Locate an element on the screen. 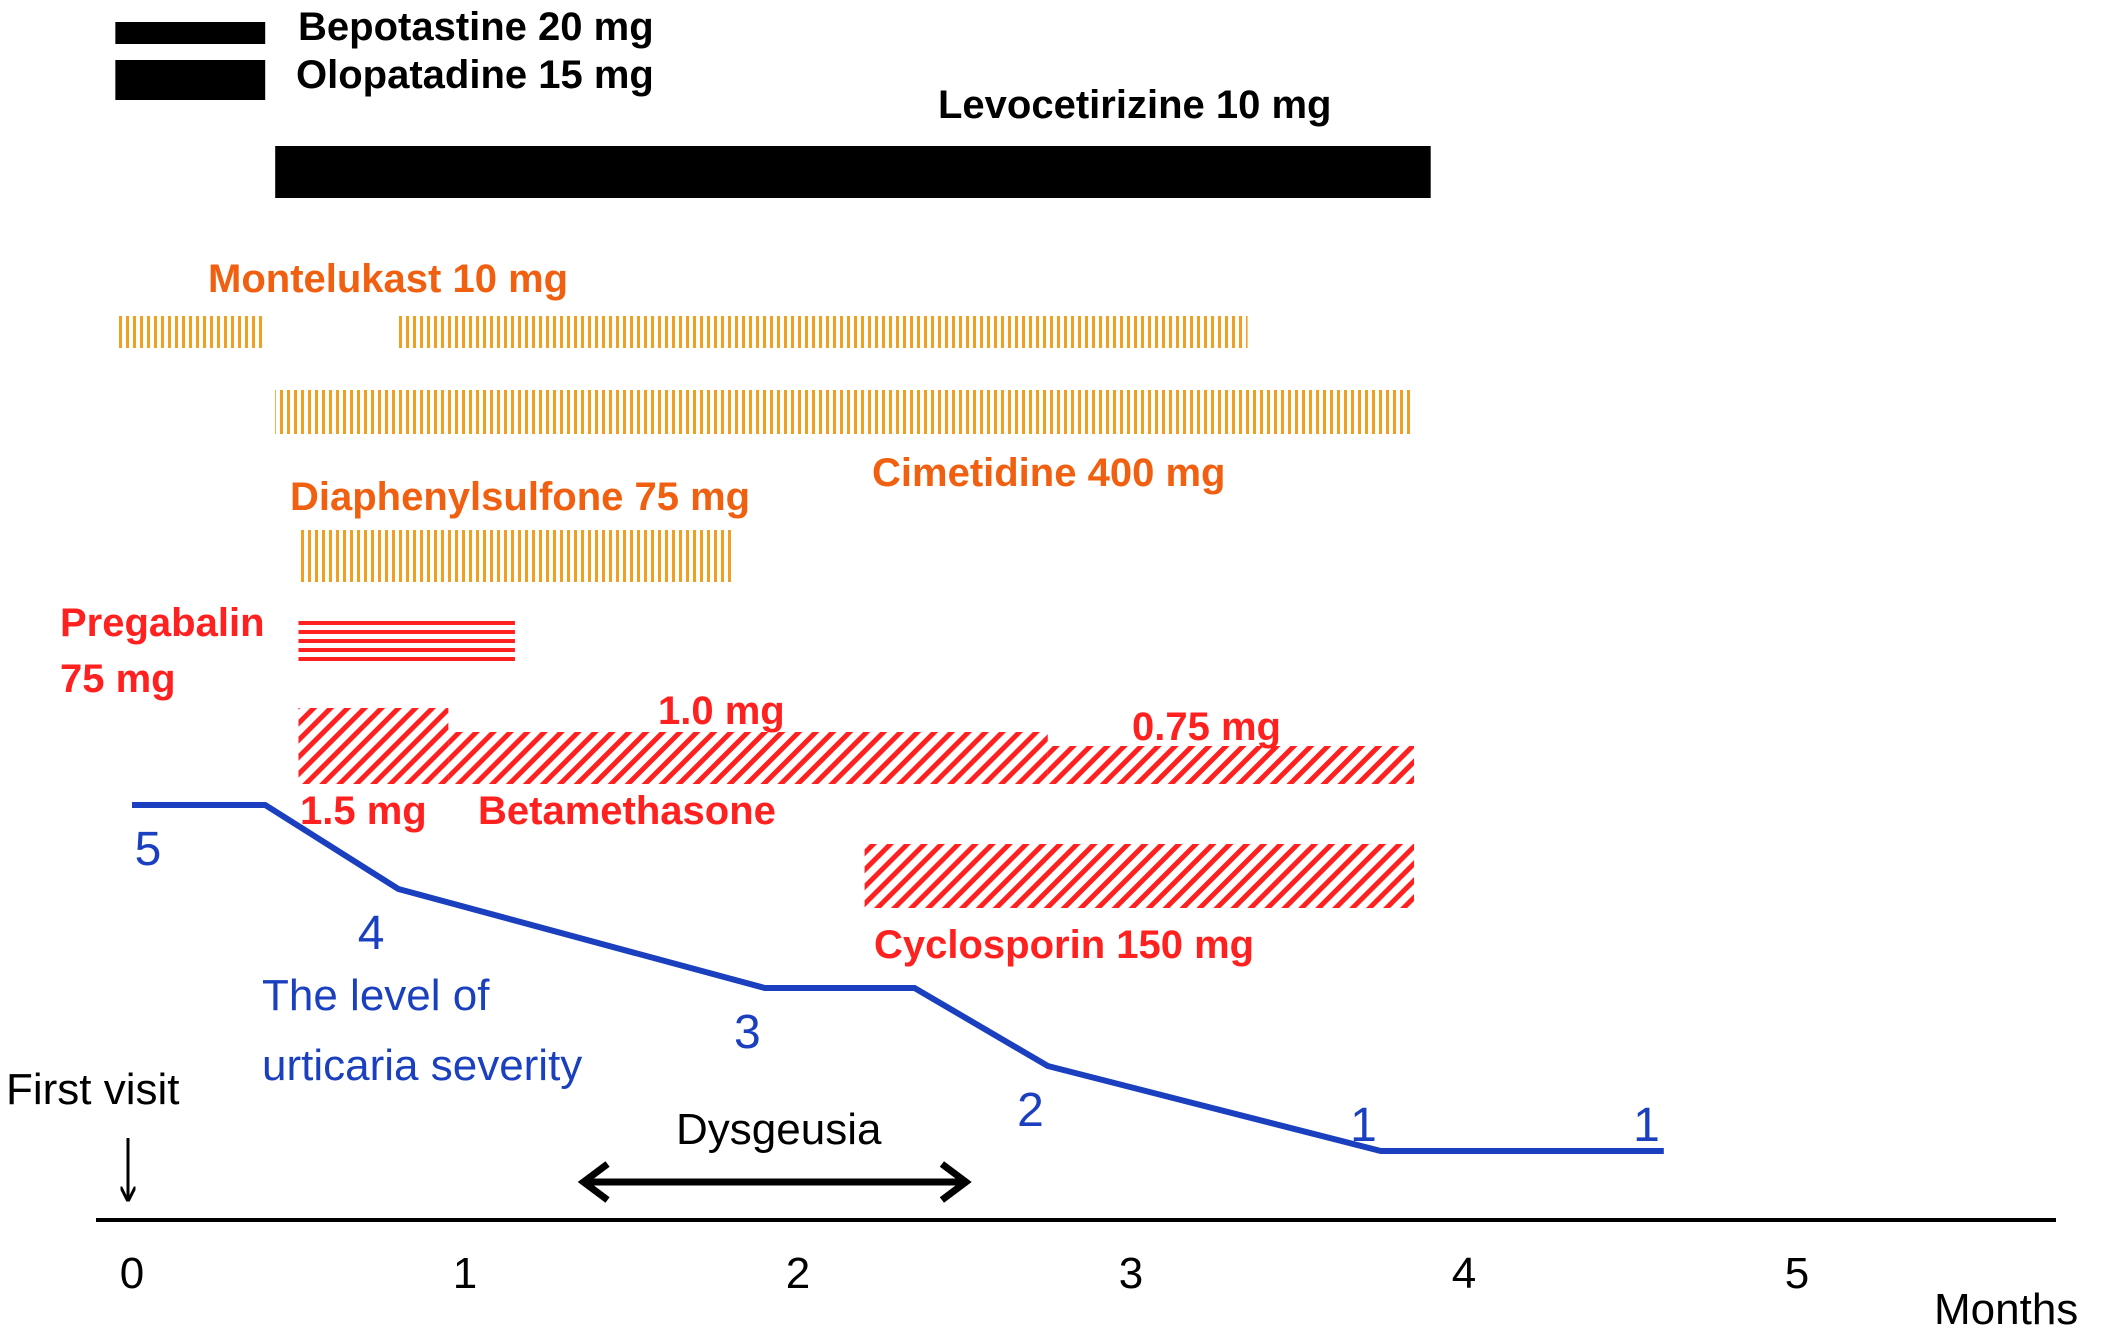  label-cyclosporin: Cyclosporin 150 mg is located at coordinates (1064, 945).